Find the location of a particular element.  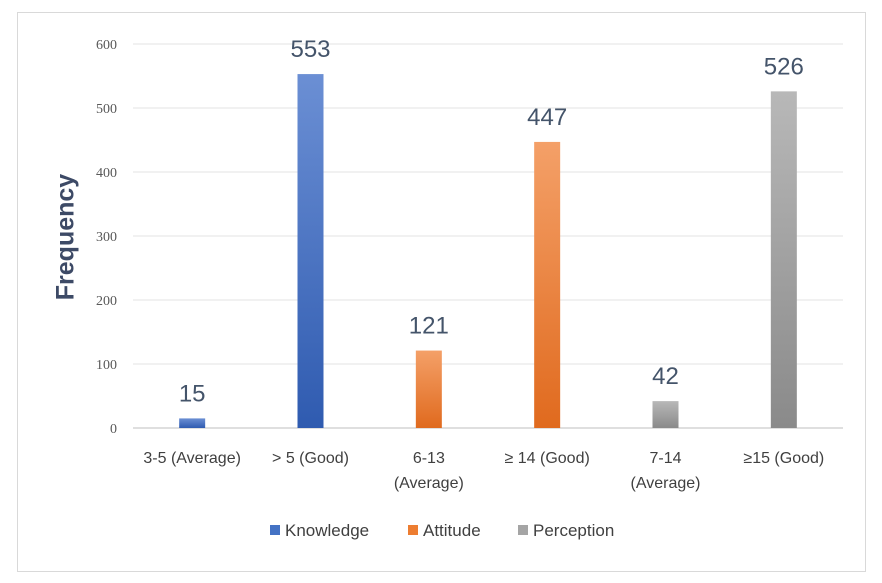

legend-label-attitude: Attitude is located at coordinates (452, 530).